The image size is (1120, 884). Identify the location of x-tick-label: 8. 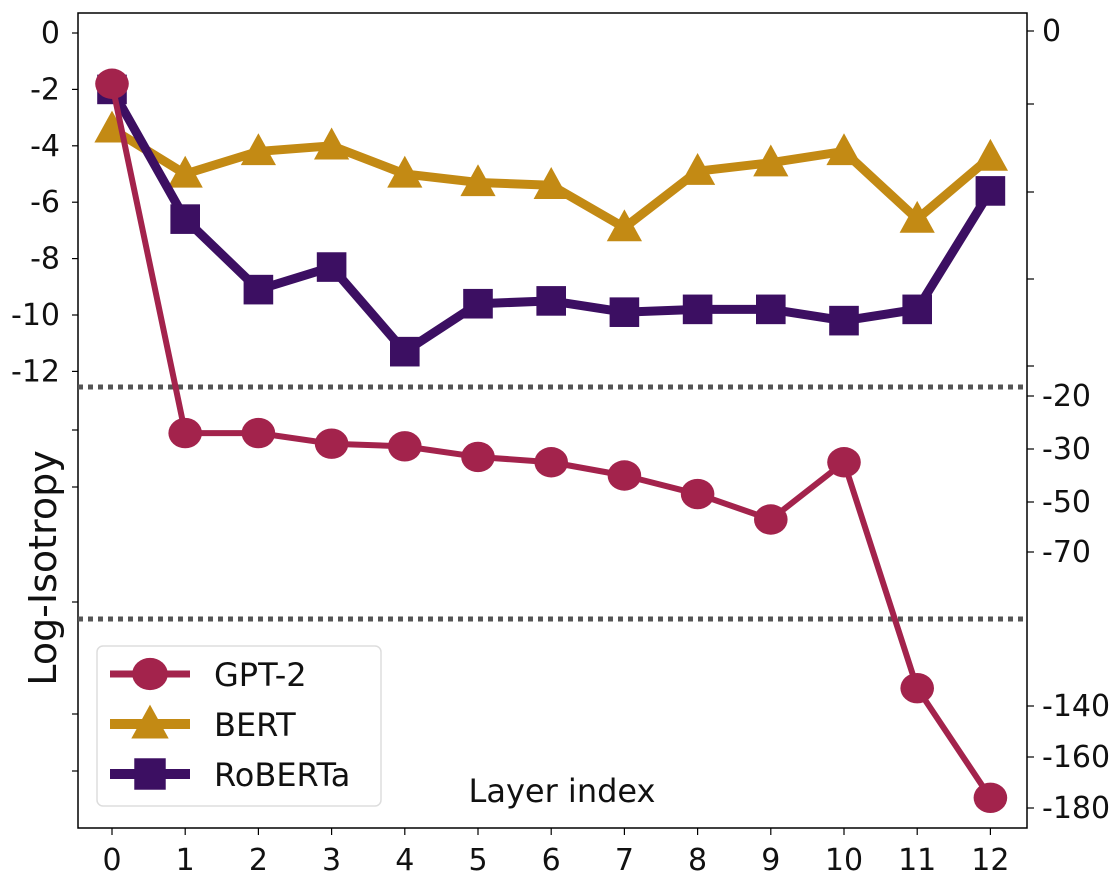
(697, 860).